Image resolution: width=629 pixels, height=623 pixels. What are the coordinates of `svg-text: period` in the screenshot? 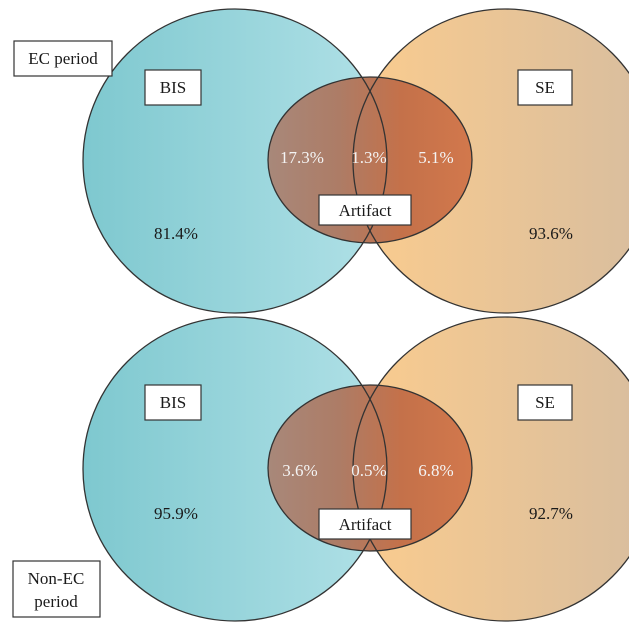 It's located at (56, 601).